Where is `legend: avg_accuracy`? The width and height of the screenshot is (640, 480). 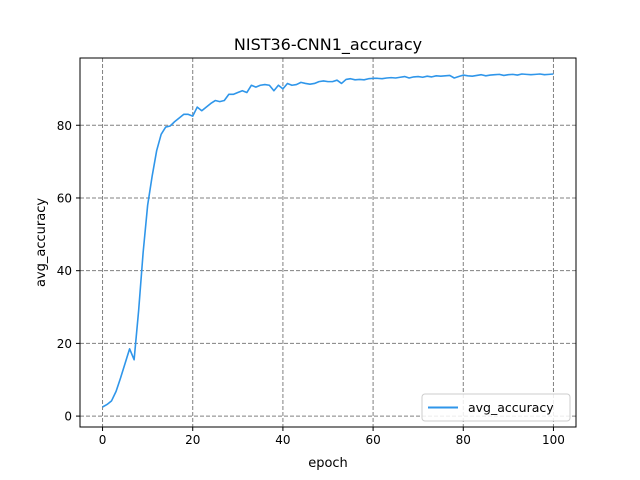 legend: avg_accuracy is located at coordinates (496, 407).